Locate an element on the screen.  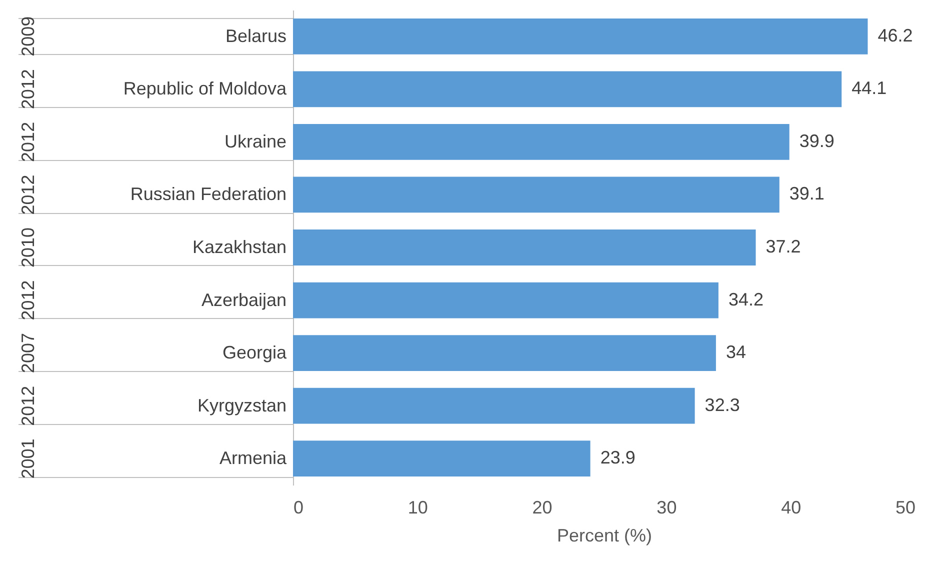
text: 2009 is located at coordinates (28, 36).